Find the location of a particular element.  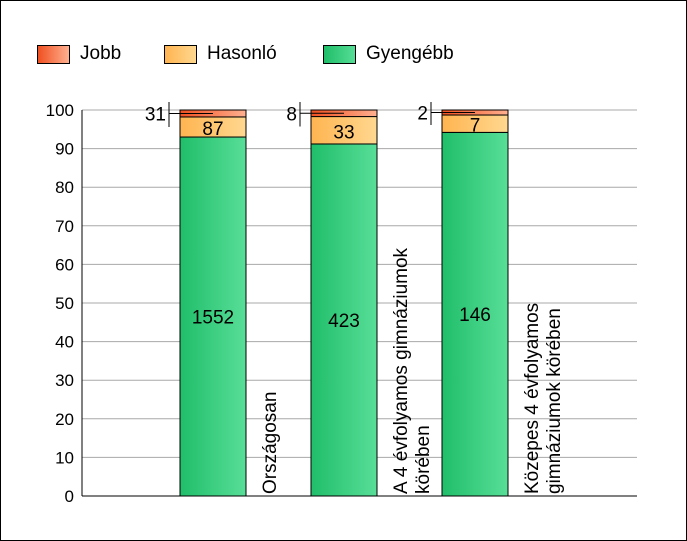

legend-item-jobb: Jobb is located at coordinates (79, 54).